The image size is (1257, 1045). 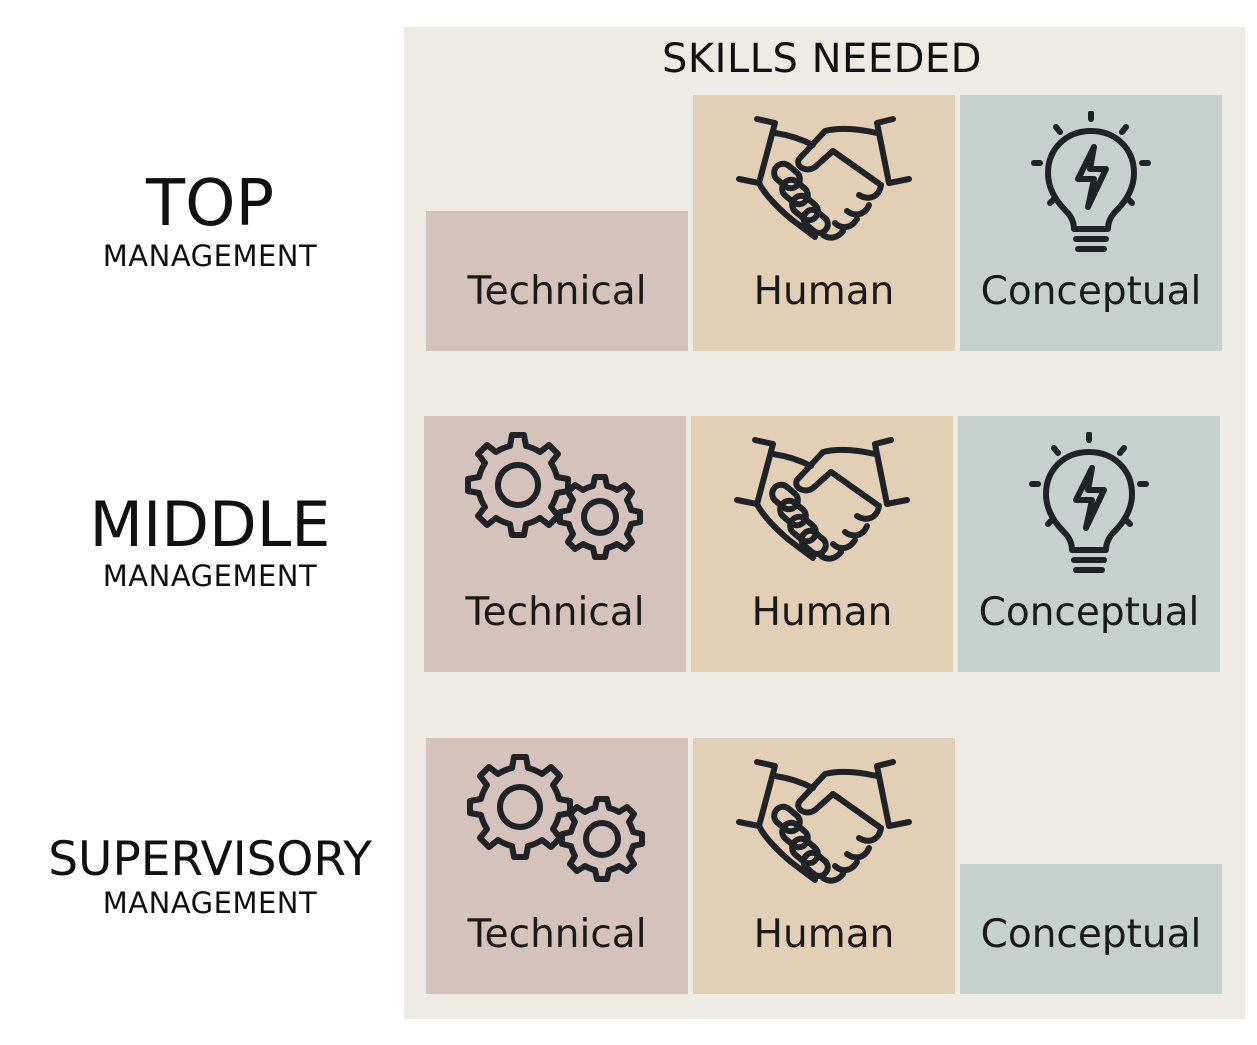 I want to click on middle-technical-cell: Technical, so click(x=555, y=544).